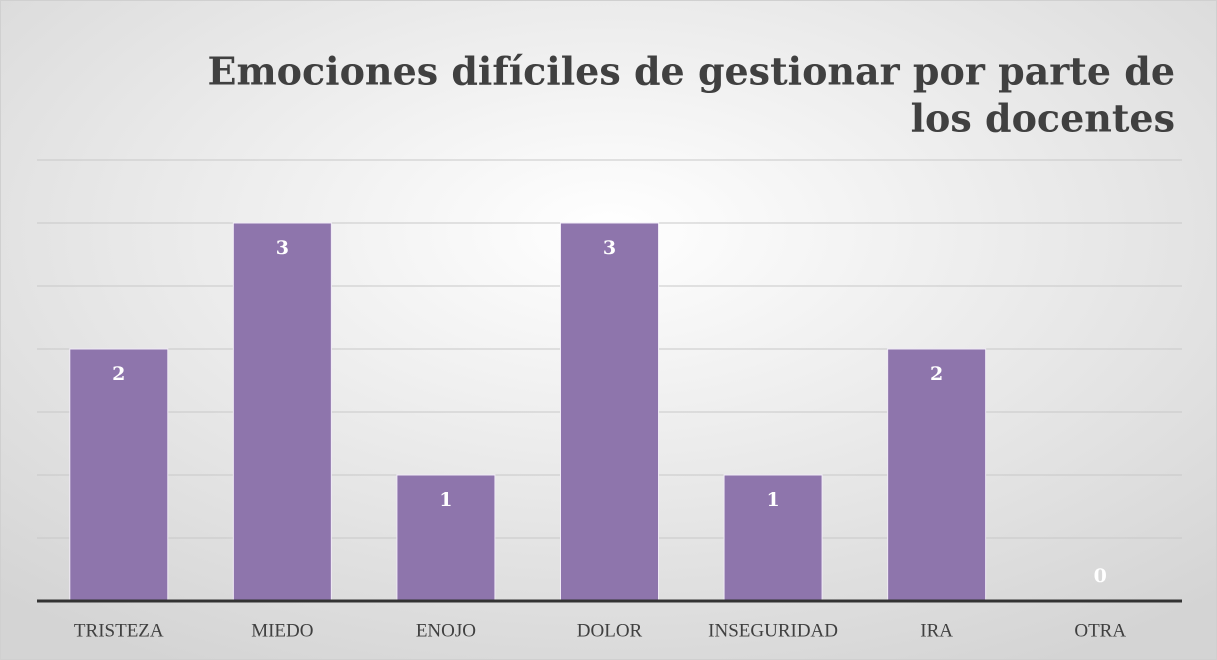  Describe the element at coordinates (1043, 118) in the screenshot. I see `chart-title: los docentes` at that location.